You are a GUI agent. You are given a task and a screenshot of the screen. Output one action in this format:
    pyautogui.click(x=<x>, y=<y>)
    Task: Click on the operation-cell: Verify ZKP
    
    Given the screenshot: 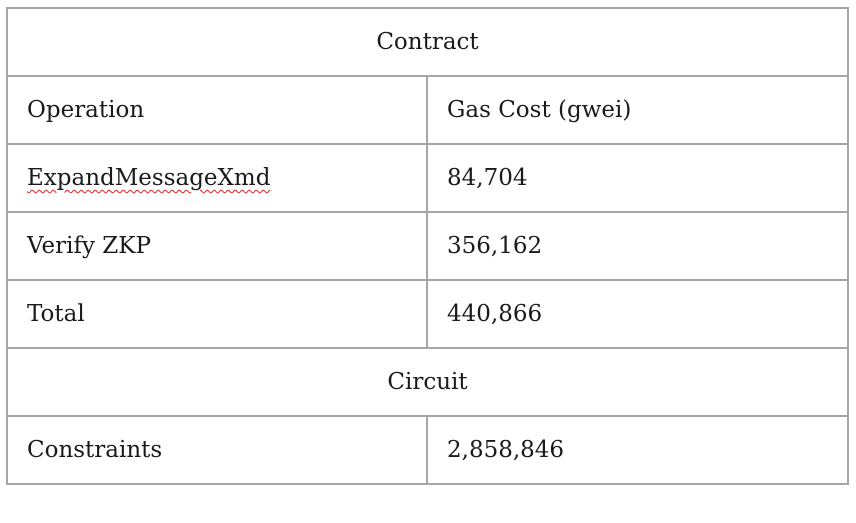 What is the action you would take?
    pyautogui.click(x=217, y=246)
    